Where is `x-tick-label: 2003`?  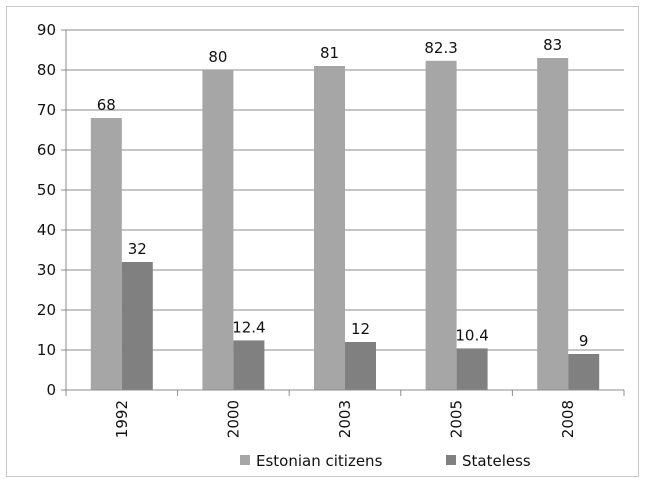 x-tick-label: 2003 is located at coordinates (345, 419).